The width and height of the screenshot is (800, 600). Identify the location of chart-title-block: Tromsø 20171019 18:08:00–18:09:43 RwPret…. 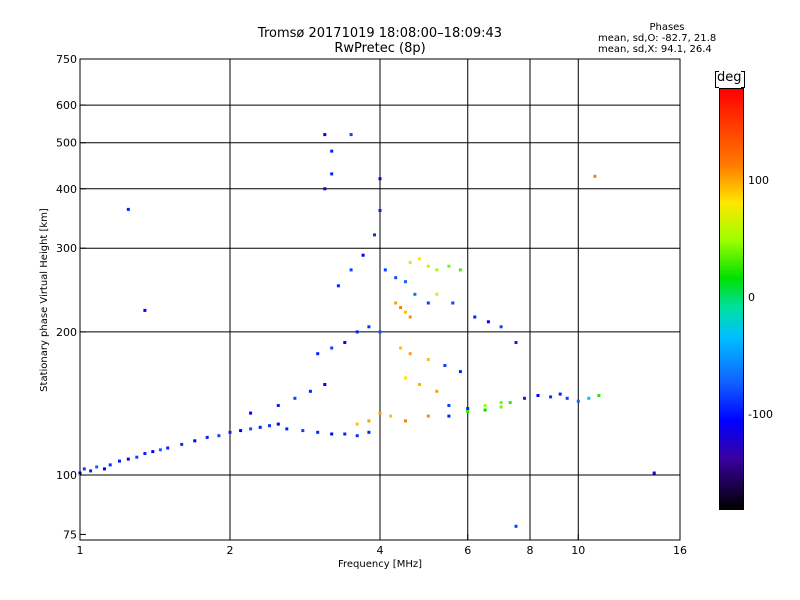
(380, 41).